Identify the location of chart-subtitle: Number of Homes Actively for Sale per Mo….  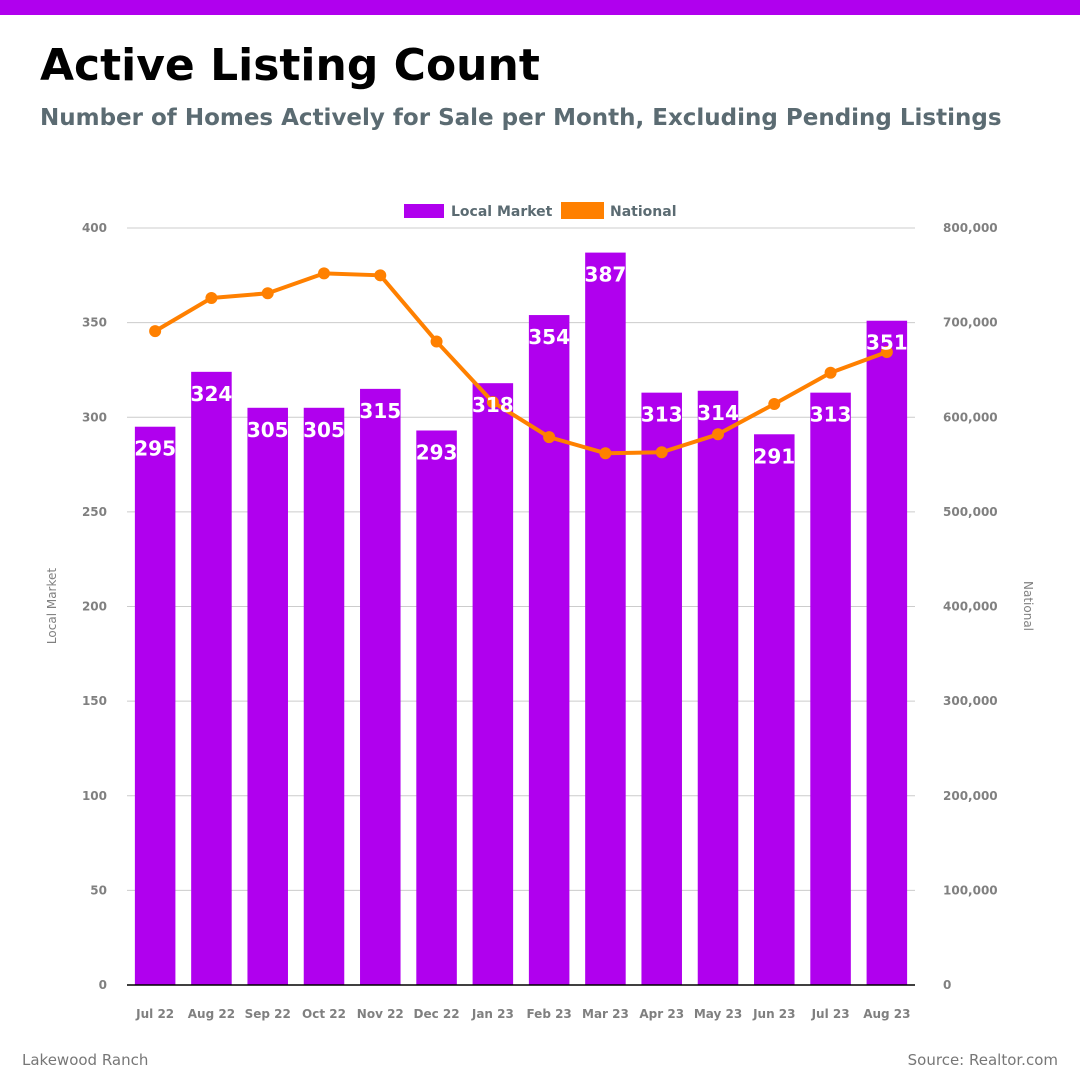
(521, 118).